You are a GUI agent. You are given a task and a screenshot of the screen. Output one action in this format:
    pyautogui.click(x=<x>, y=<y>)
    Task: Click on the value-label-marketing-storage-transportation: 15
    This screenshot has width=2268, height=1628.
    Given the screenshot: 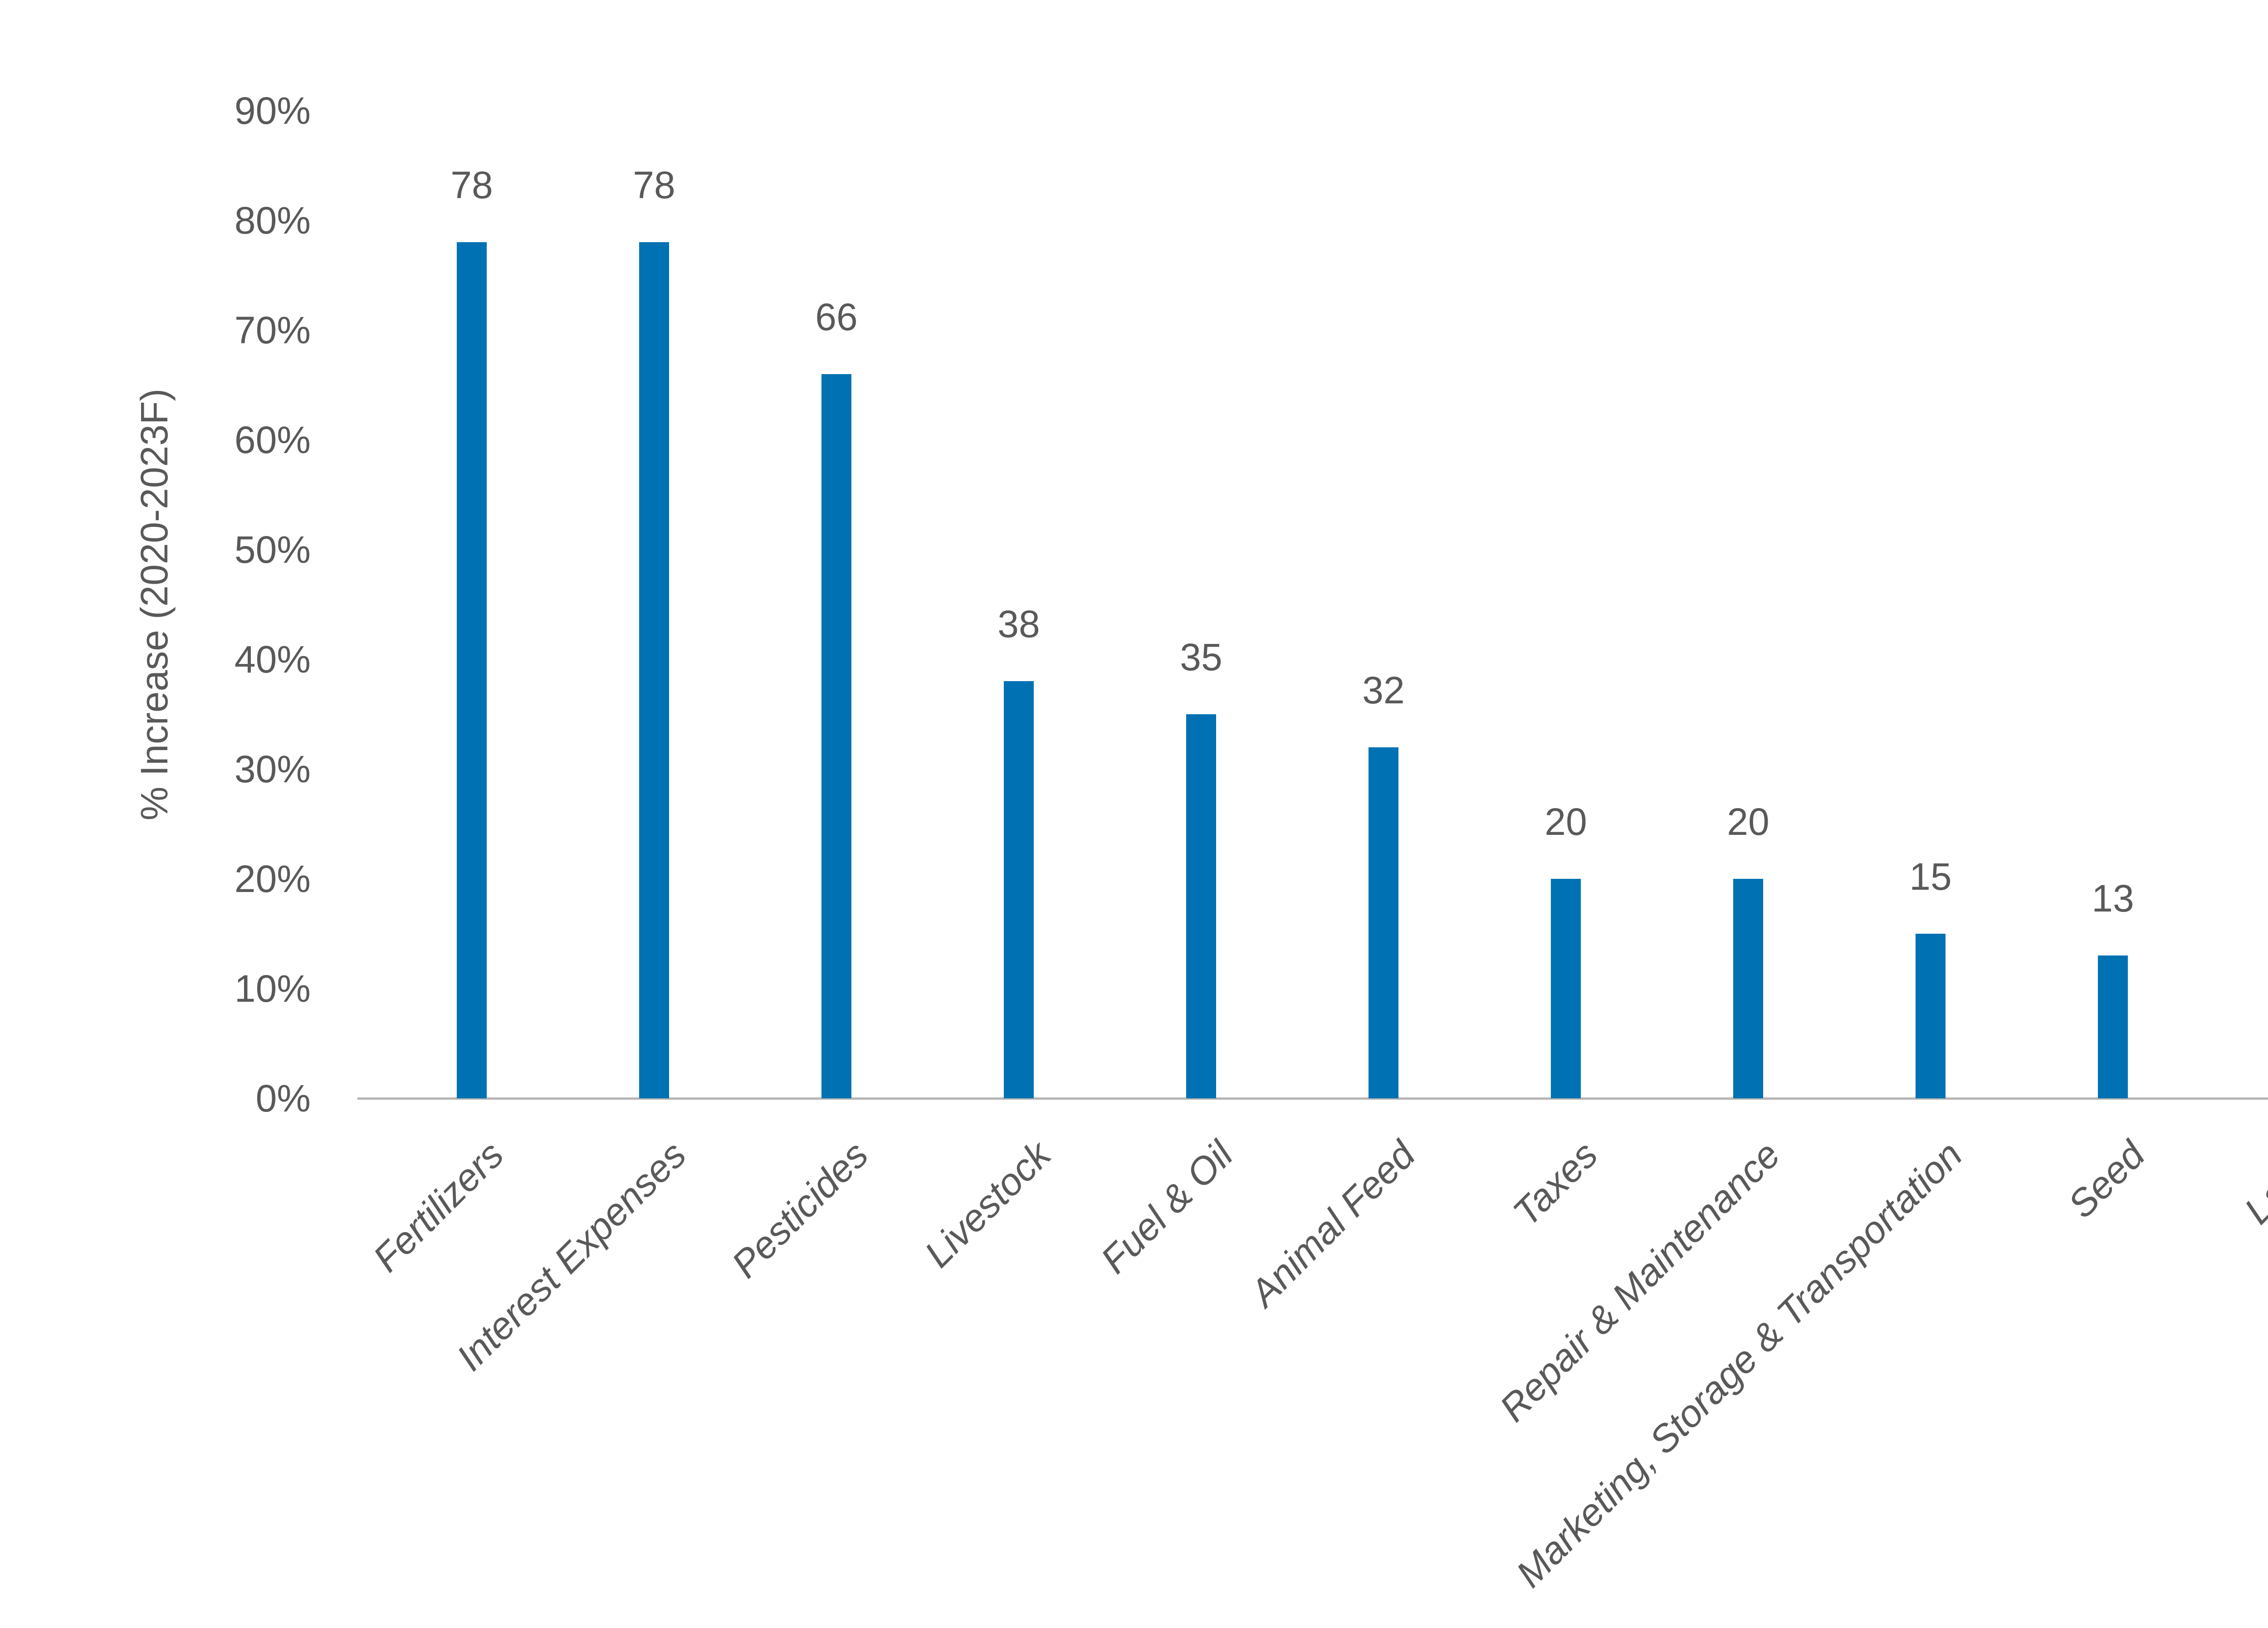 What is the action you would take?
    pyautogui.click(x=1931, y=876)
    